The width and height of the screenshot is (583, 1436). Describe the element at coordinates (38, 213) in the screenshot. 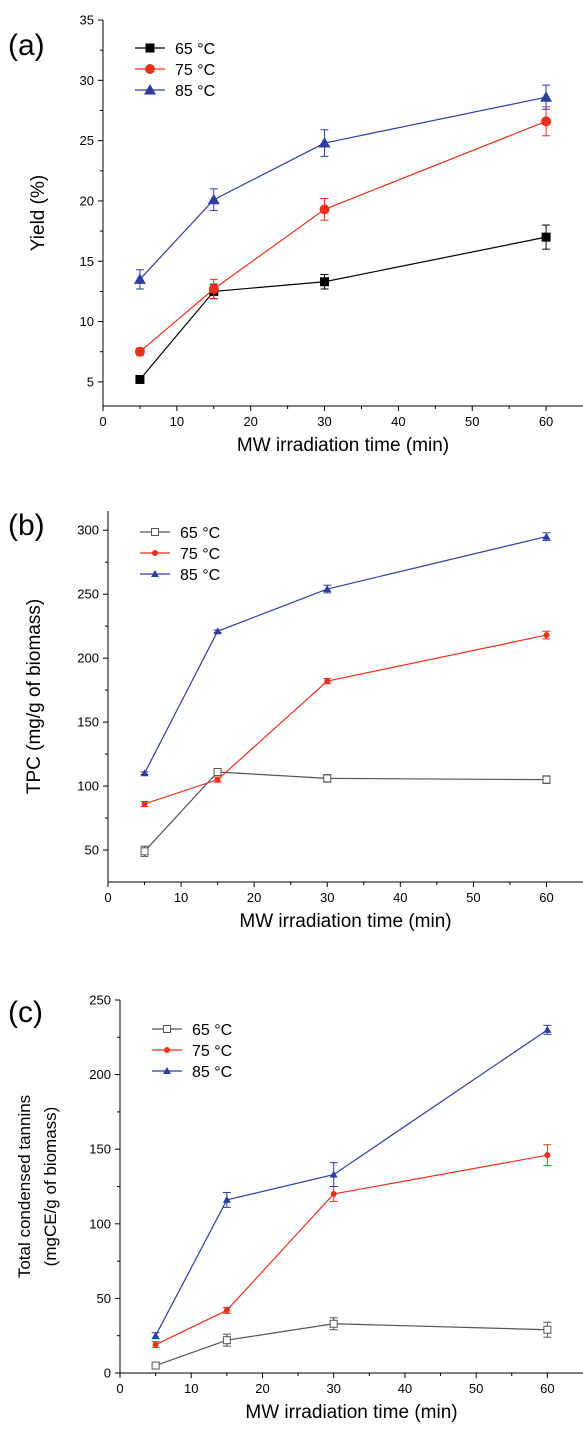

I see `y-axis-title: Yield (%)` at that location.